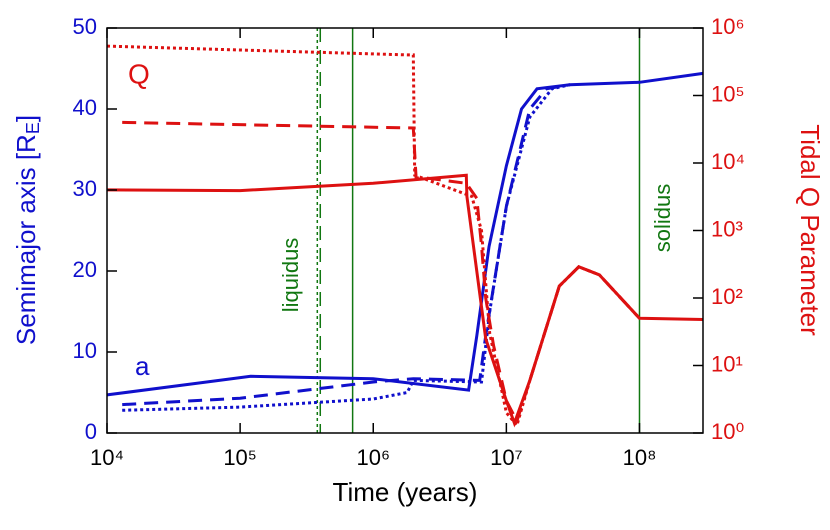 This screenshot has width=830, height=530. I want to click on y2-tick-label: 10⁵, so click(728, 93).